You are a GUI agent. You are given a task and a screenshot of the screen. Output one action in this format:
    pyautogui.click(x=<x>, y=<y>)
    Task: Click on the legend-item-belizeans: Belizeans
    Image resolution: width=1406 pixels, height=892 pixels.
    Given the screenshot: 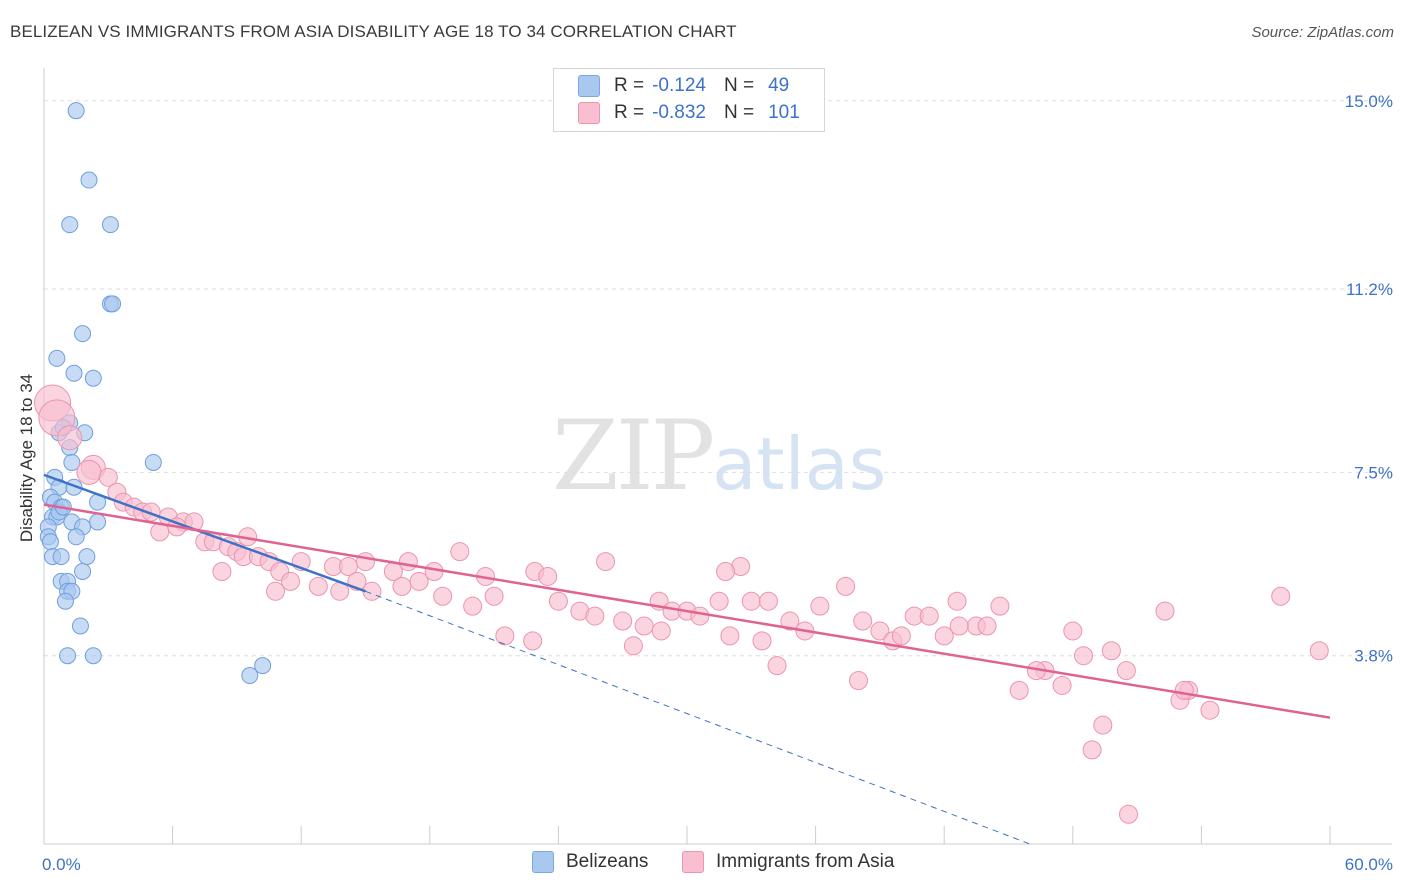 What is the action you would take?
    pyautogui.click(x=590, y=862)
    